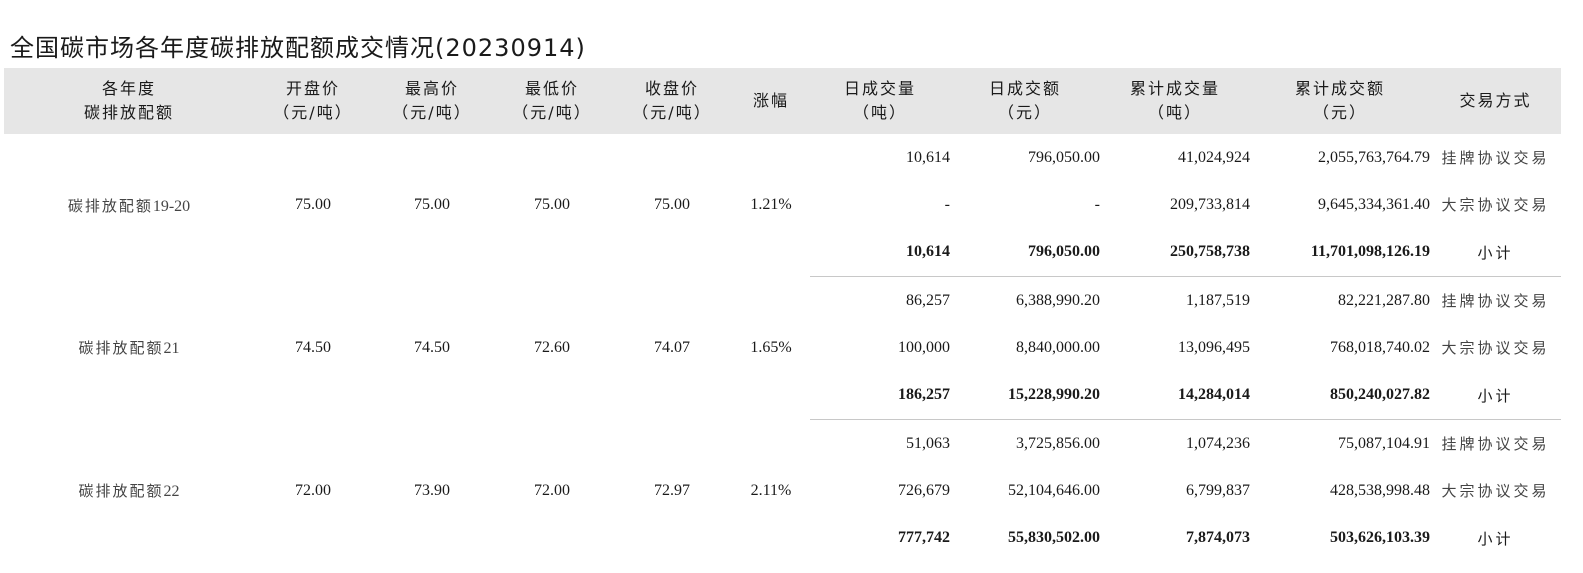 This screenshot has width=1583, height=573. I want to click on cum-volume-cell: 41,024,924, so click(1214, 157).